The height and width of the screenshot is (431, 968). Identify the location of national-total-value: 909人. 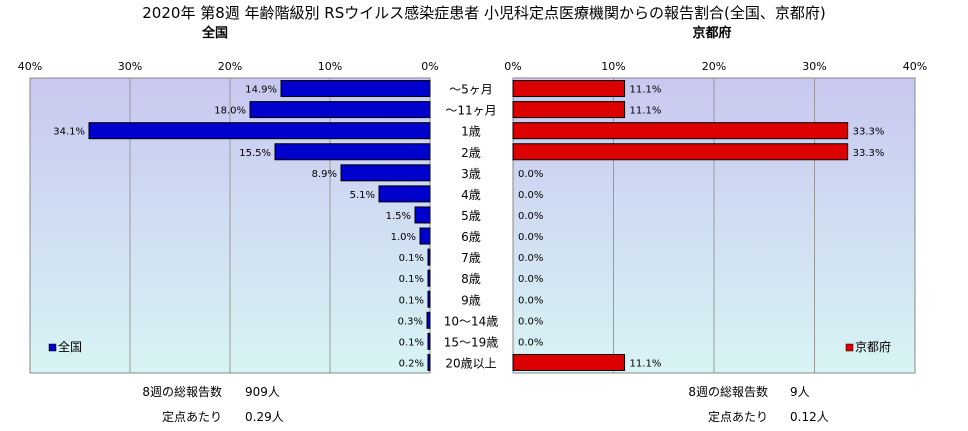
(262, 392).